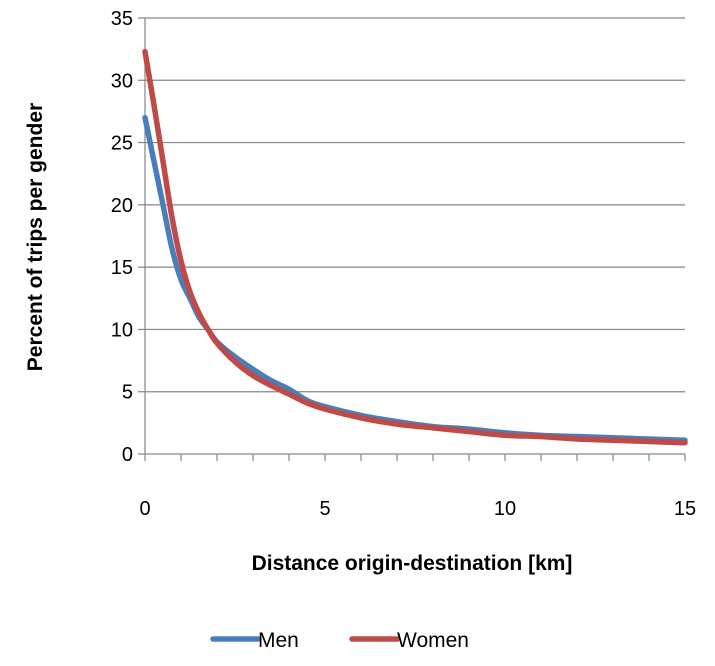  What do you see at coordinates (122, 268) in the screenshot?
I see `y-tick-label: 15` at bounding box center [122, 268].